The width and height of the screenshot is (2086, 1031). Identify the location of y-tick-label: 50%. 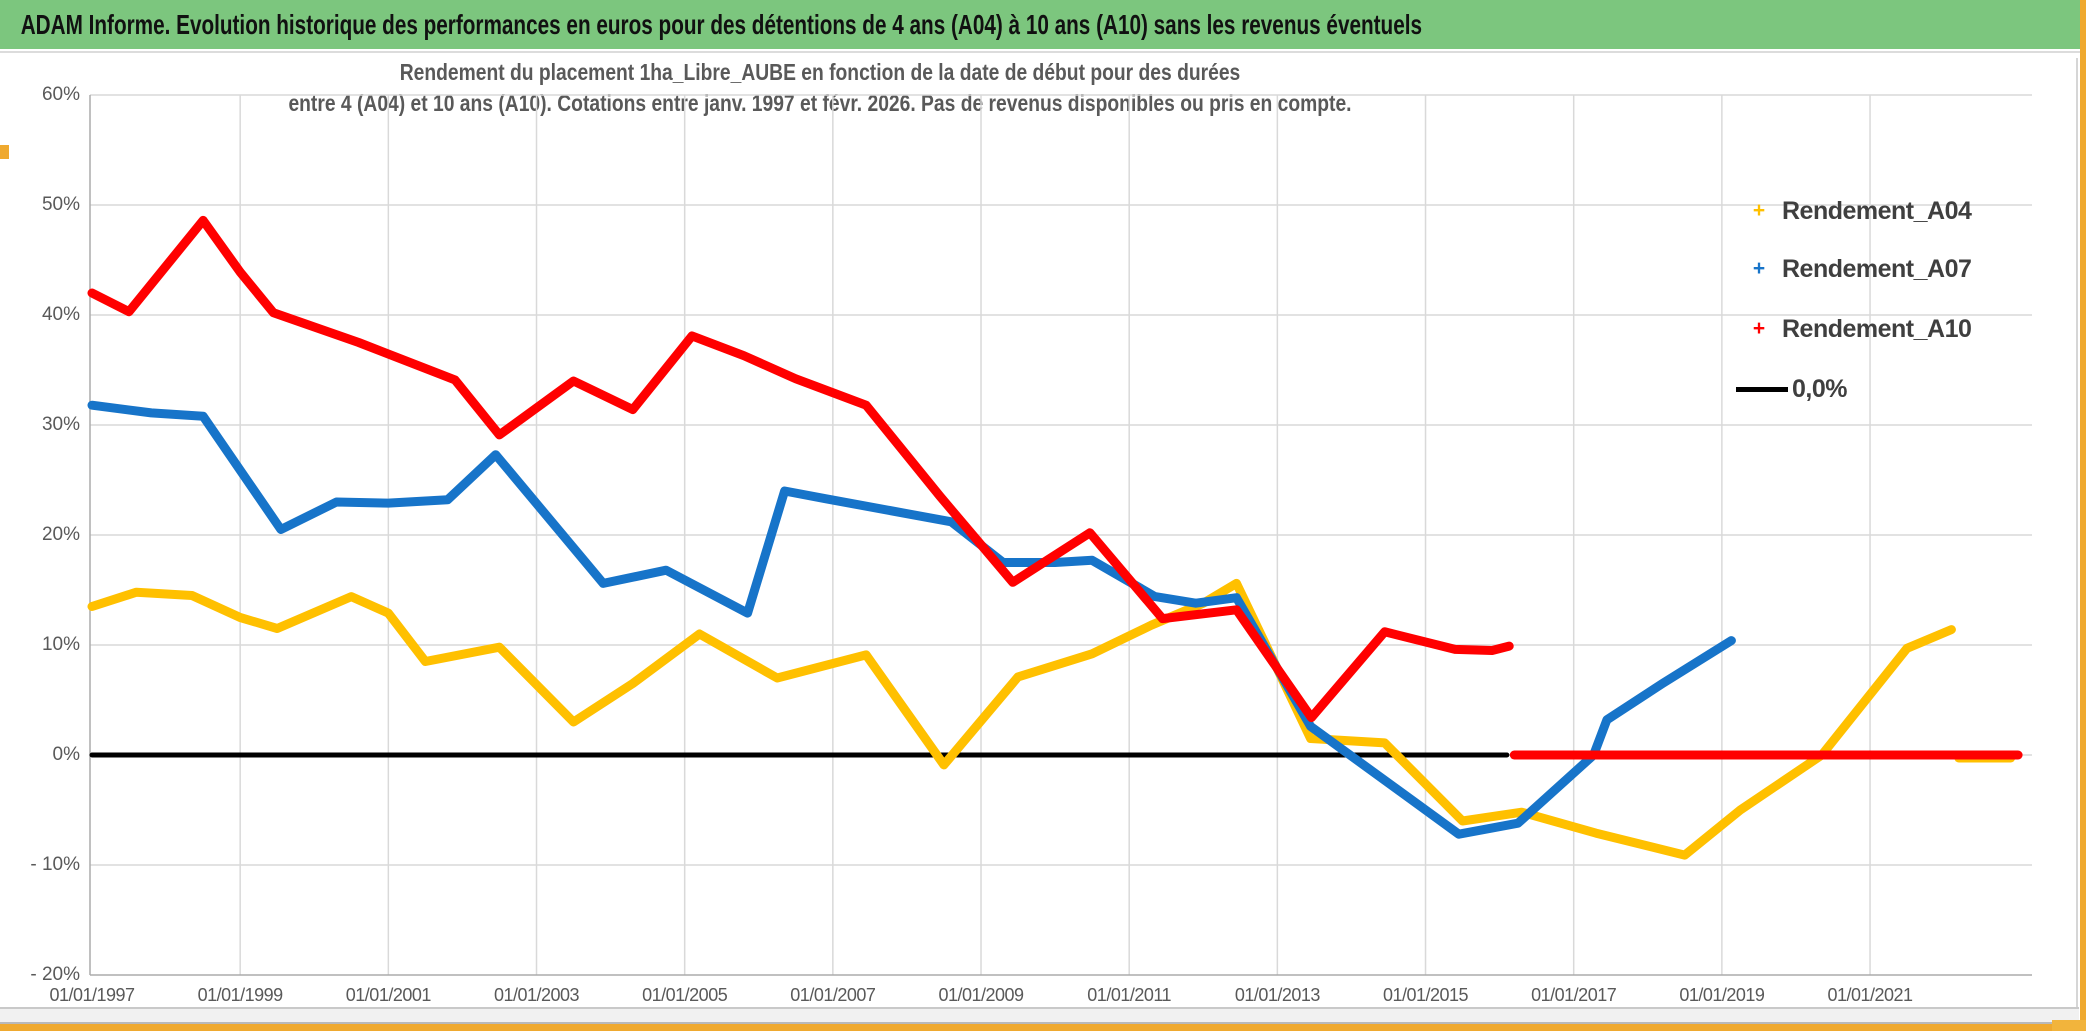
(60, 204).